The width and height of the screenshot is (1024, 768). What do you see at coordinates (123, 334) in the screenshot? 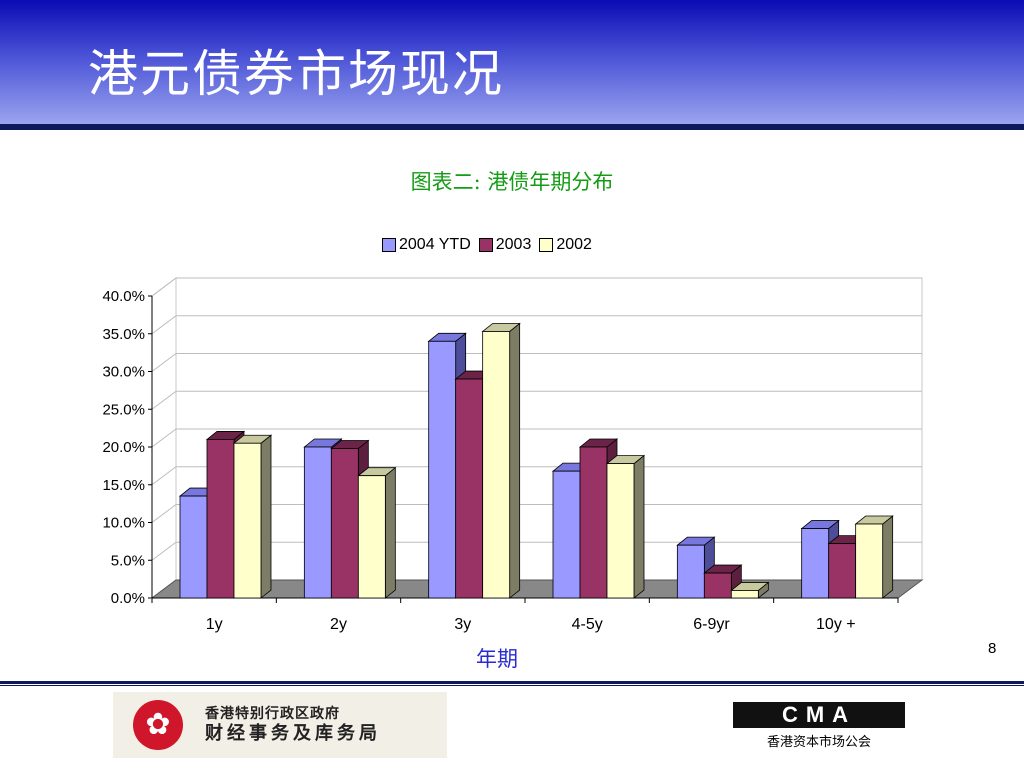
I see `y-tick-label: 35.0%` at bounding box center [123, 334].